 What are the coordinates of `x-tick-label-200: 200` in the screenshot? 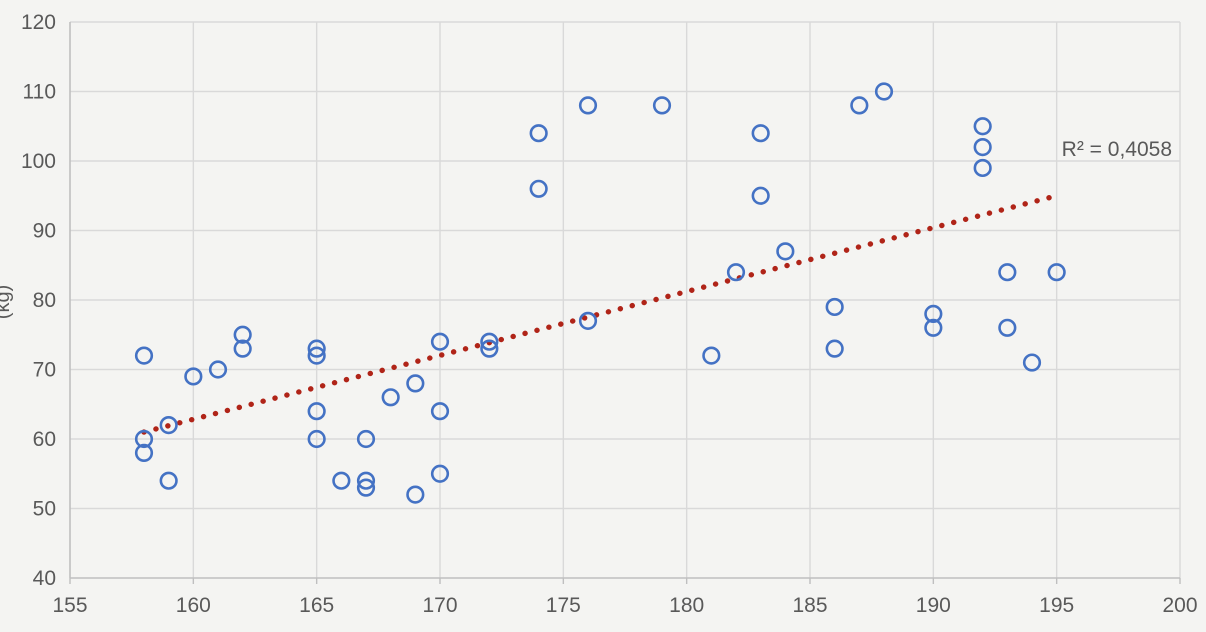 It's located at (1179, 605).